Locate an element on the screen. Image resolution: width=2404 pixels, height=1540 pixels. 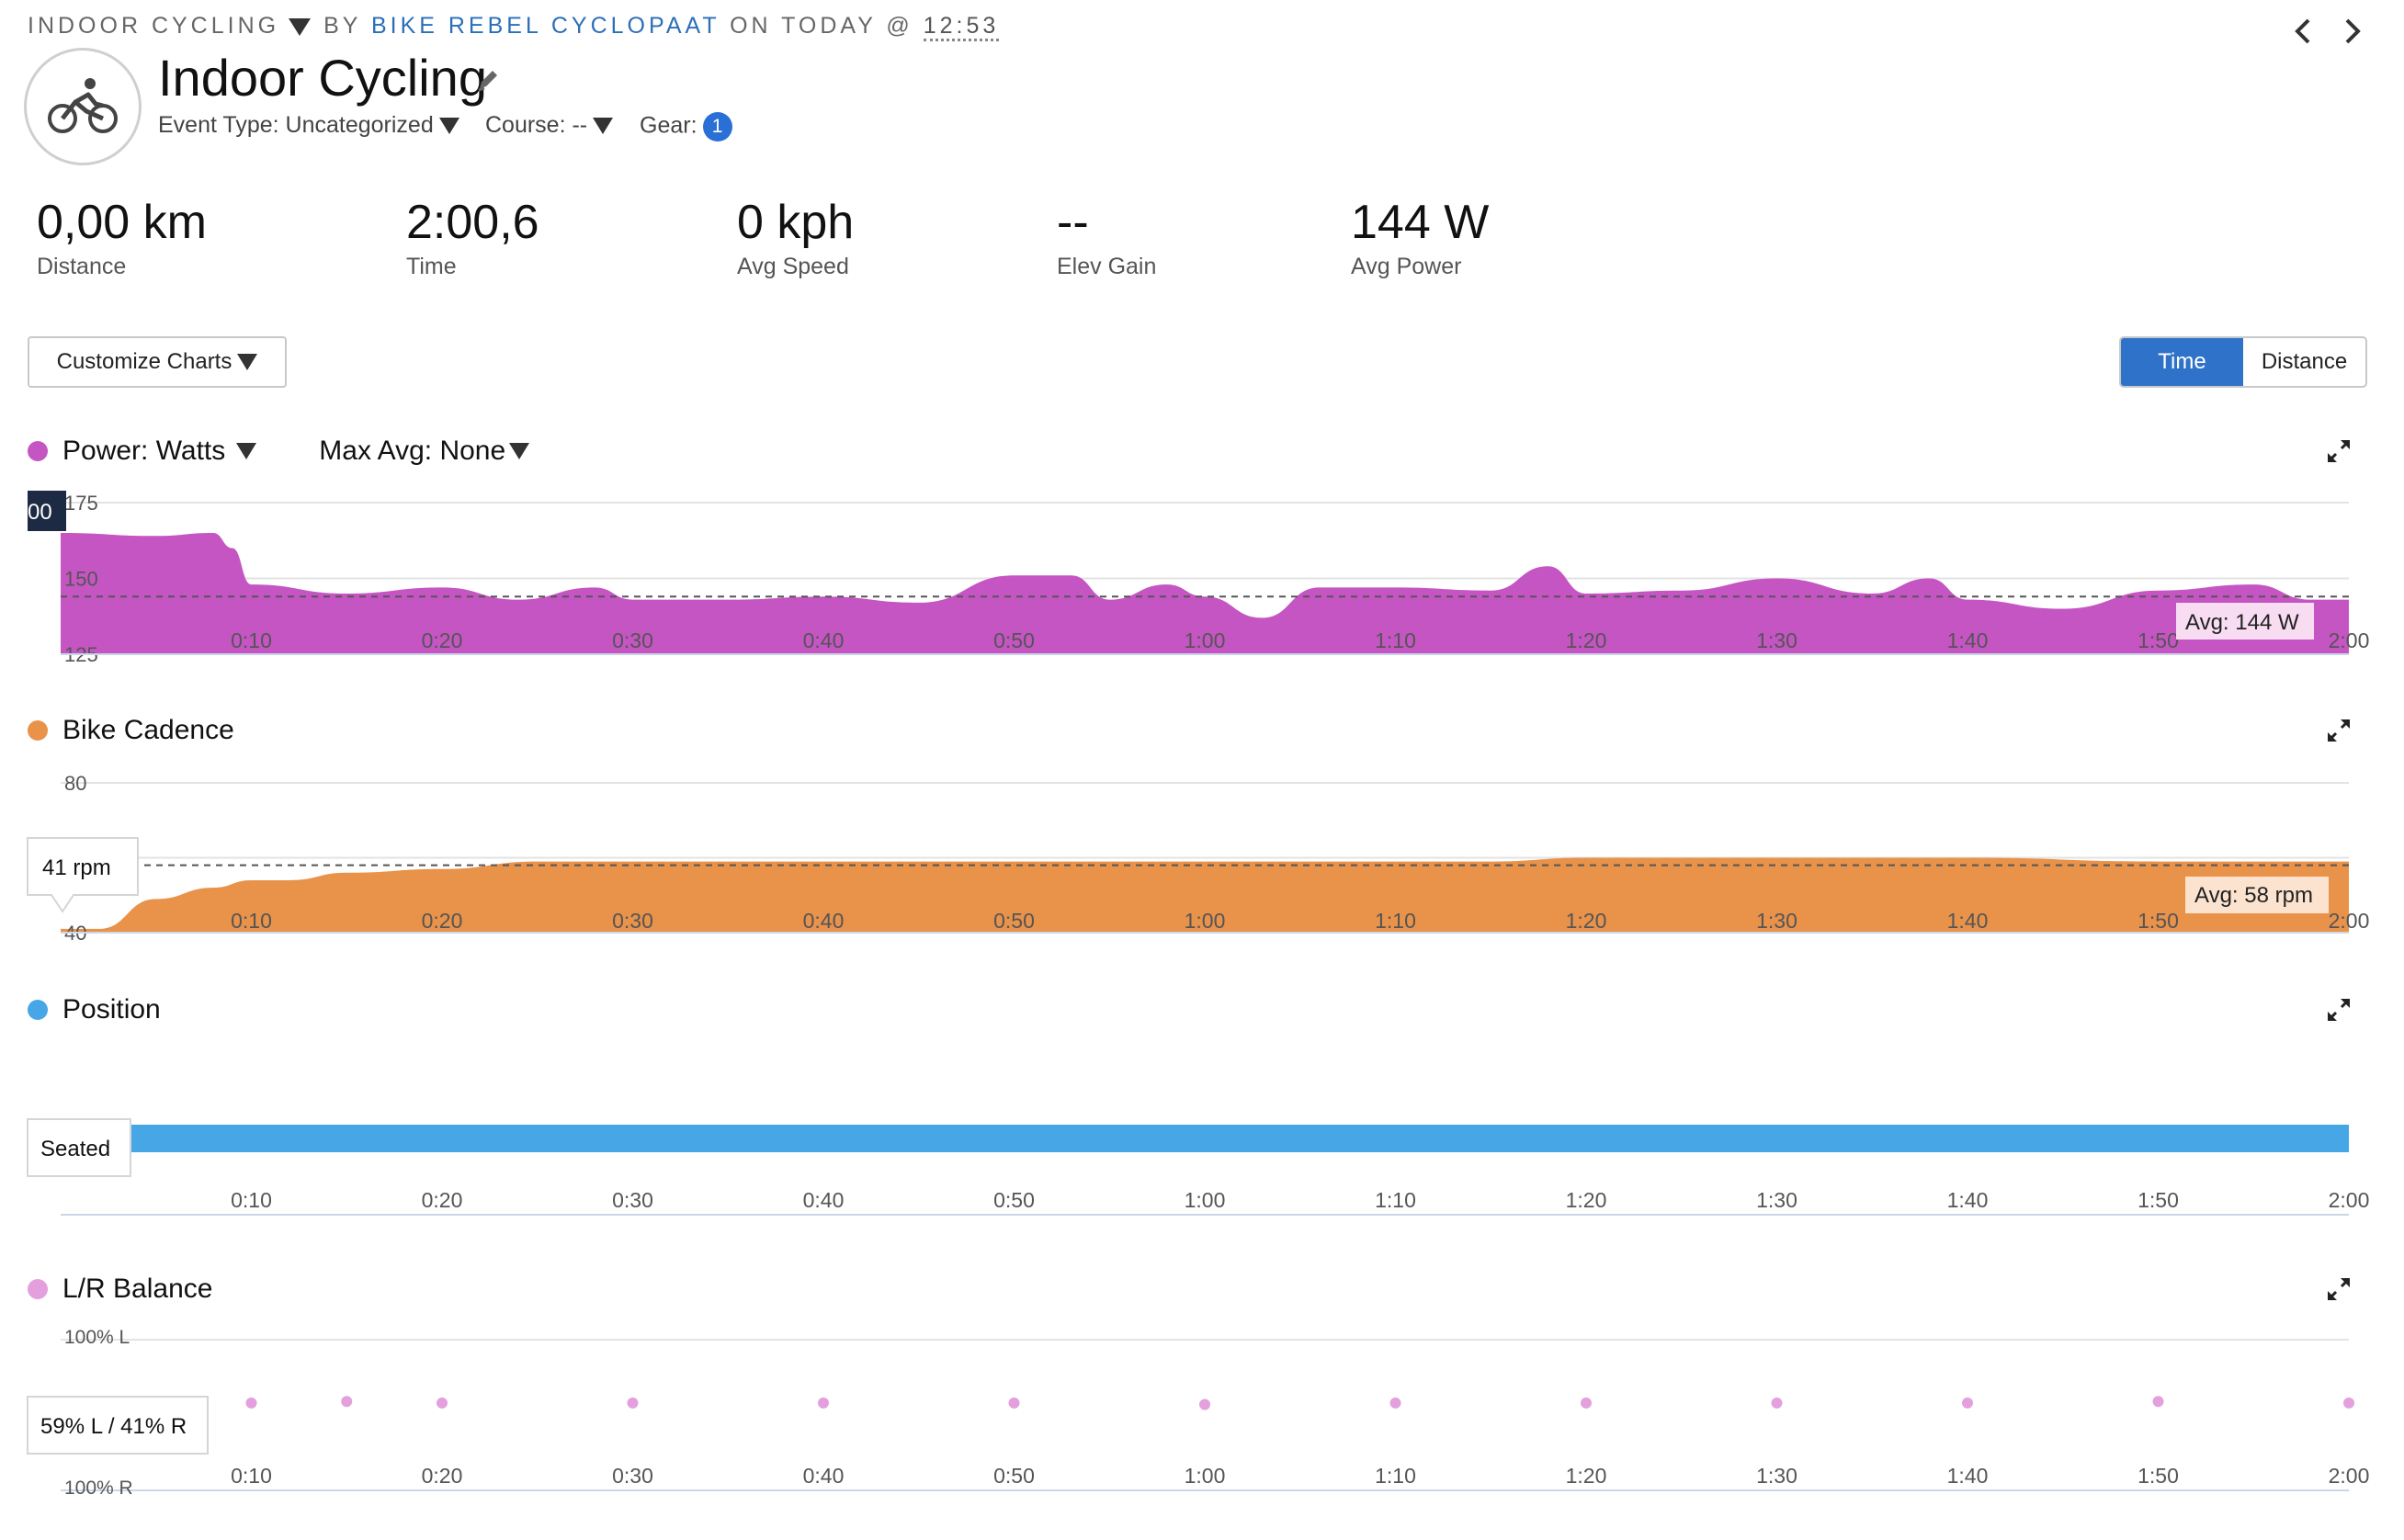
max-avg-selector: Max Avg: None is located at coordinates (412, 451).